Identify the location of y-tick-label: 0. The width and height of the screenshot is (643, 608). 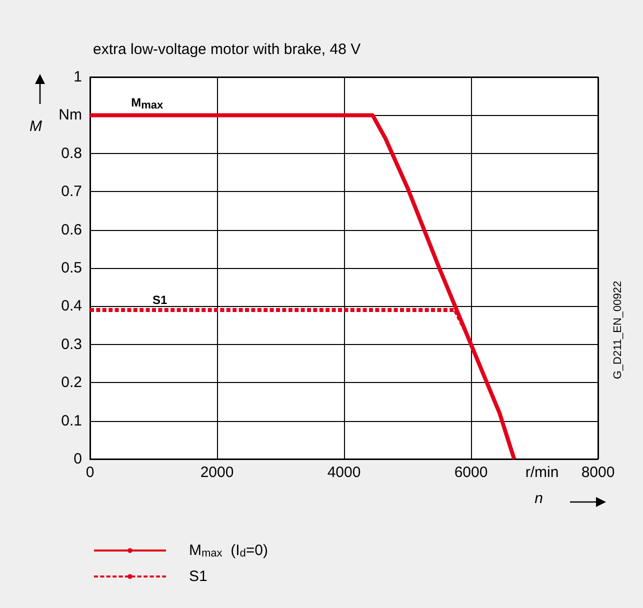
(78, 459).